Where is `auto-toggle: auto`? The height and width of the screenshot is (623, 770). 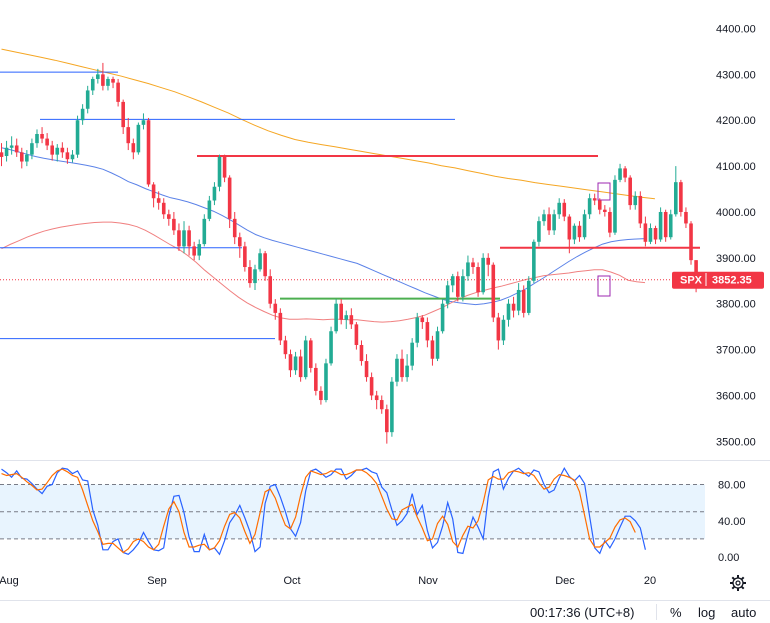
auto-toggle: auto is located at coordinates (744, 612).